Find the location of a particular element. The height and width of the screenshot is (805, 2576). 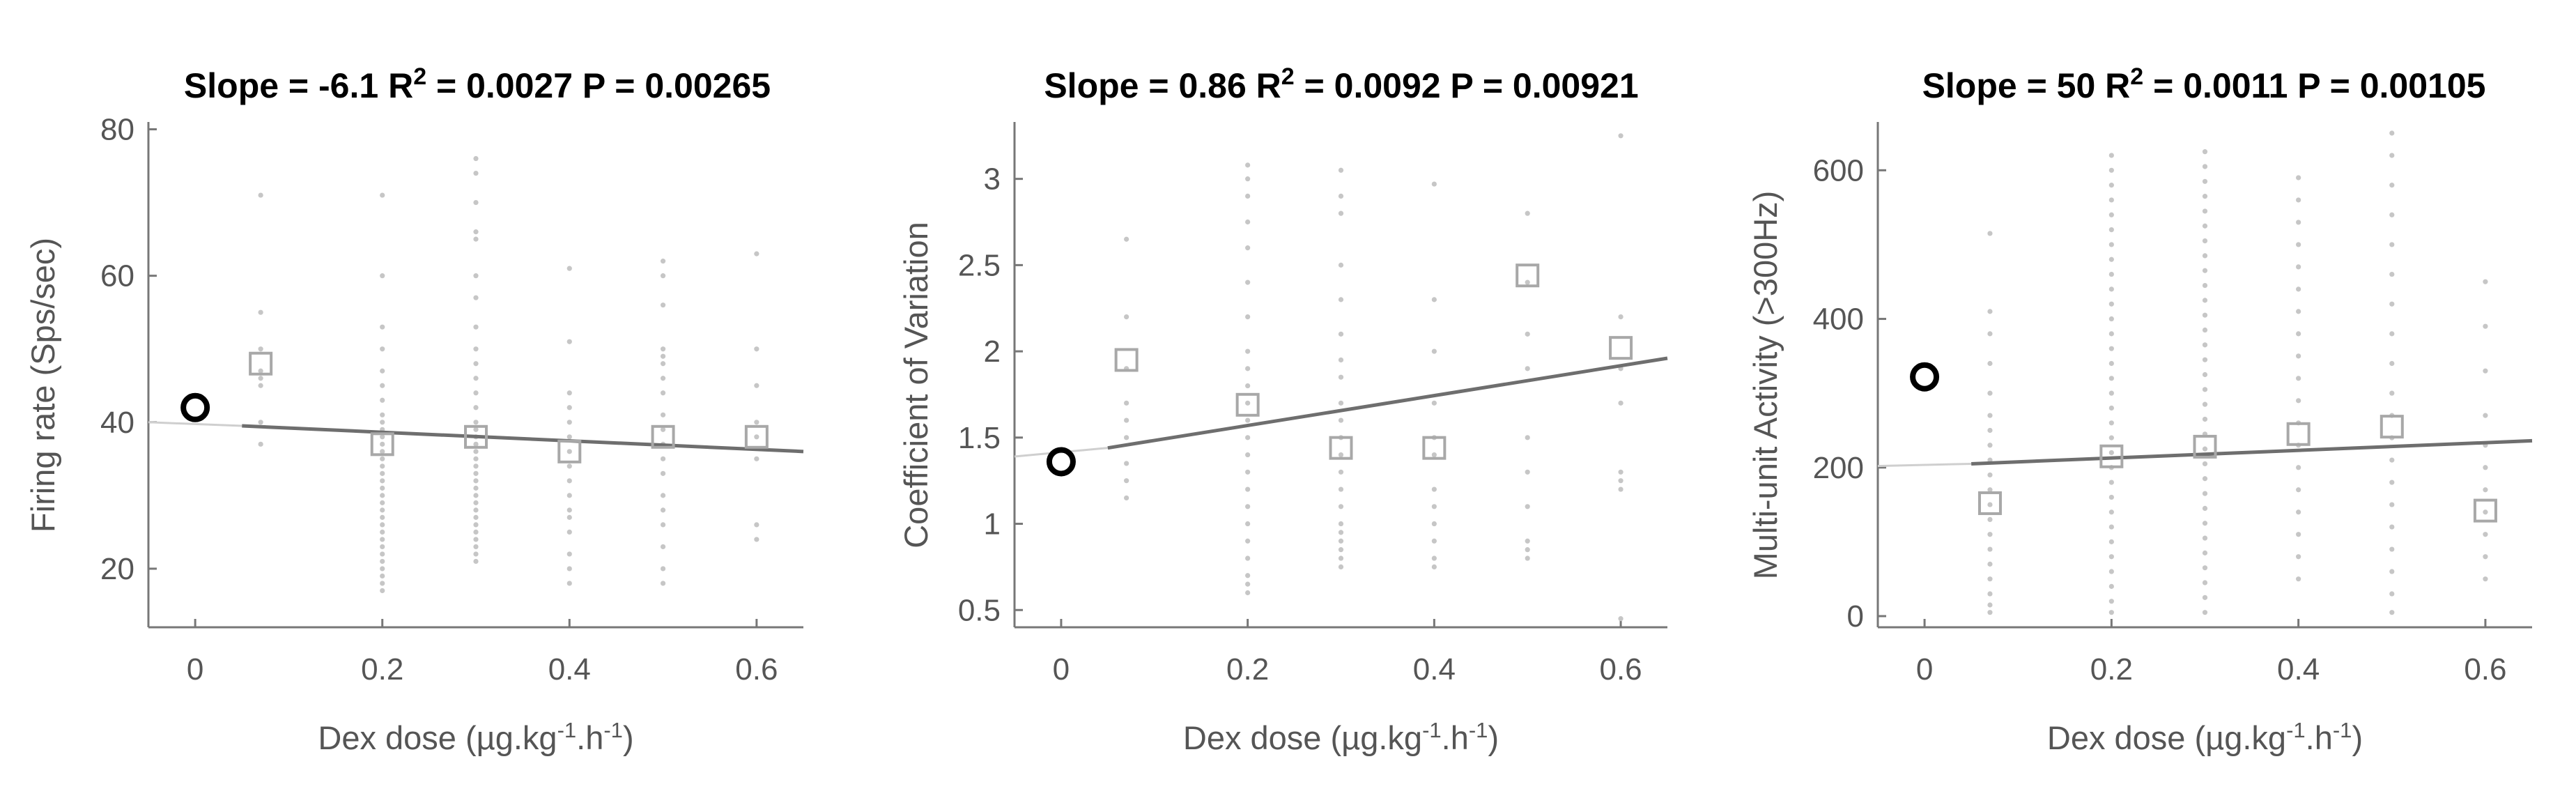

y-tick-label: 60 is located at coordinates (117, 276).